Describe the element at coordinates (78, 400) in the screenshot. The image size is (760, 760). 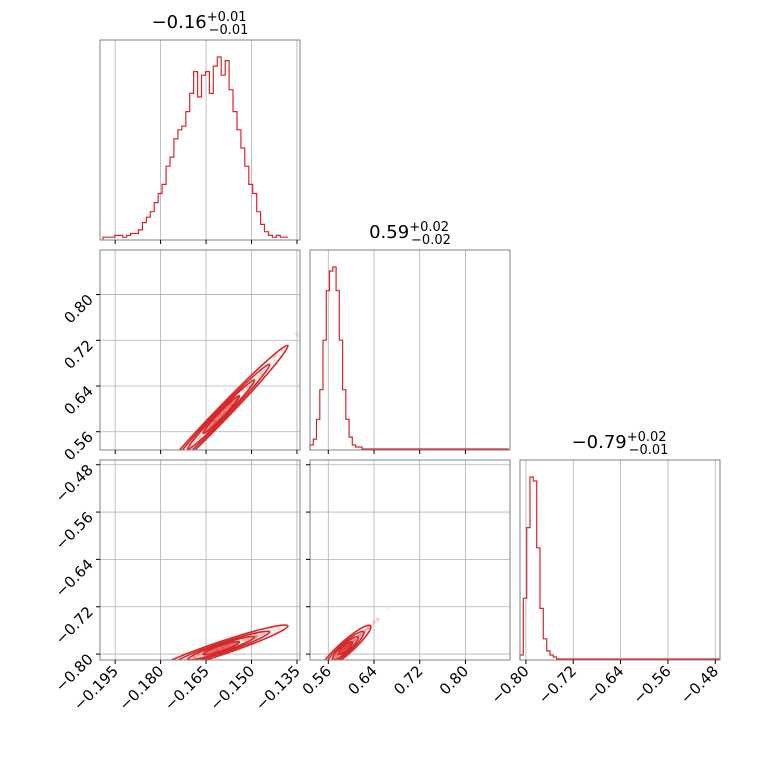
I see `y-tick-label-1-1: 0.64` at that location.